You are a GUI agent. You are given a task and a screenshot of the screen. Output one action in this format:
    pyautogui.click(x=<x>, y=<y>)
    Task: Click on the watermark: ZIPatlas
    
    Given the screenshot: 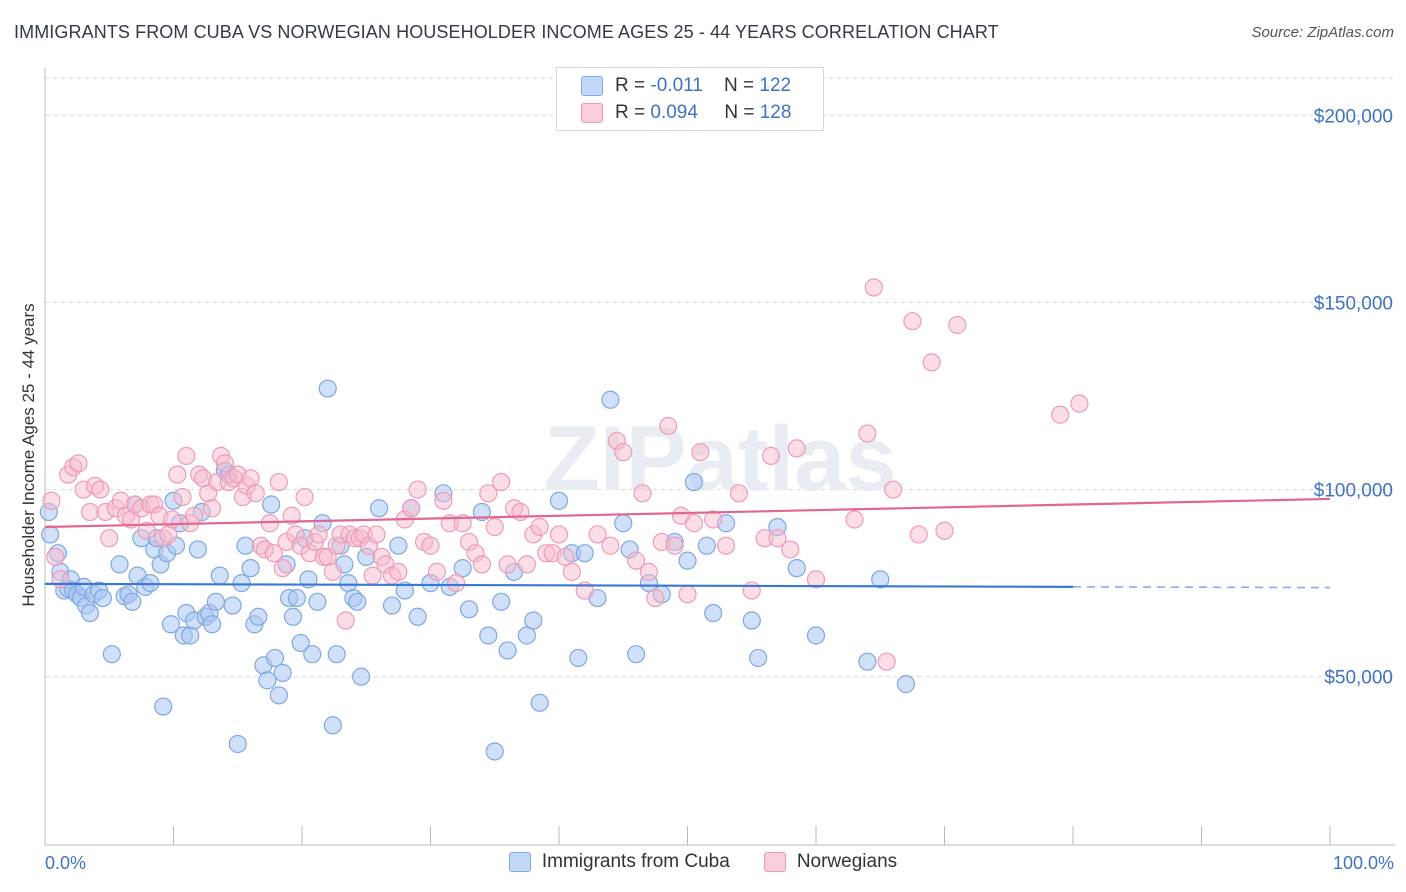 What is the action you would take?
    pyautogui.click(x=720, y=459)
    